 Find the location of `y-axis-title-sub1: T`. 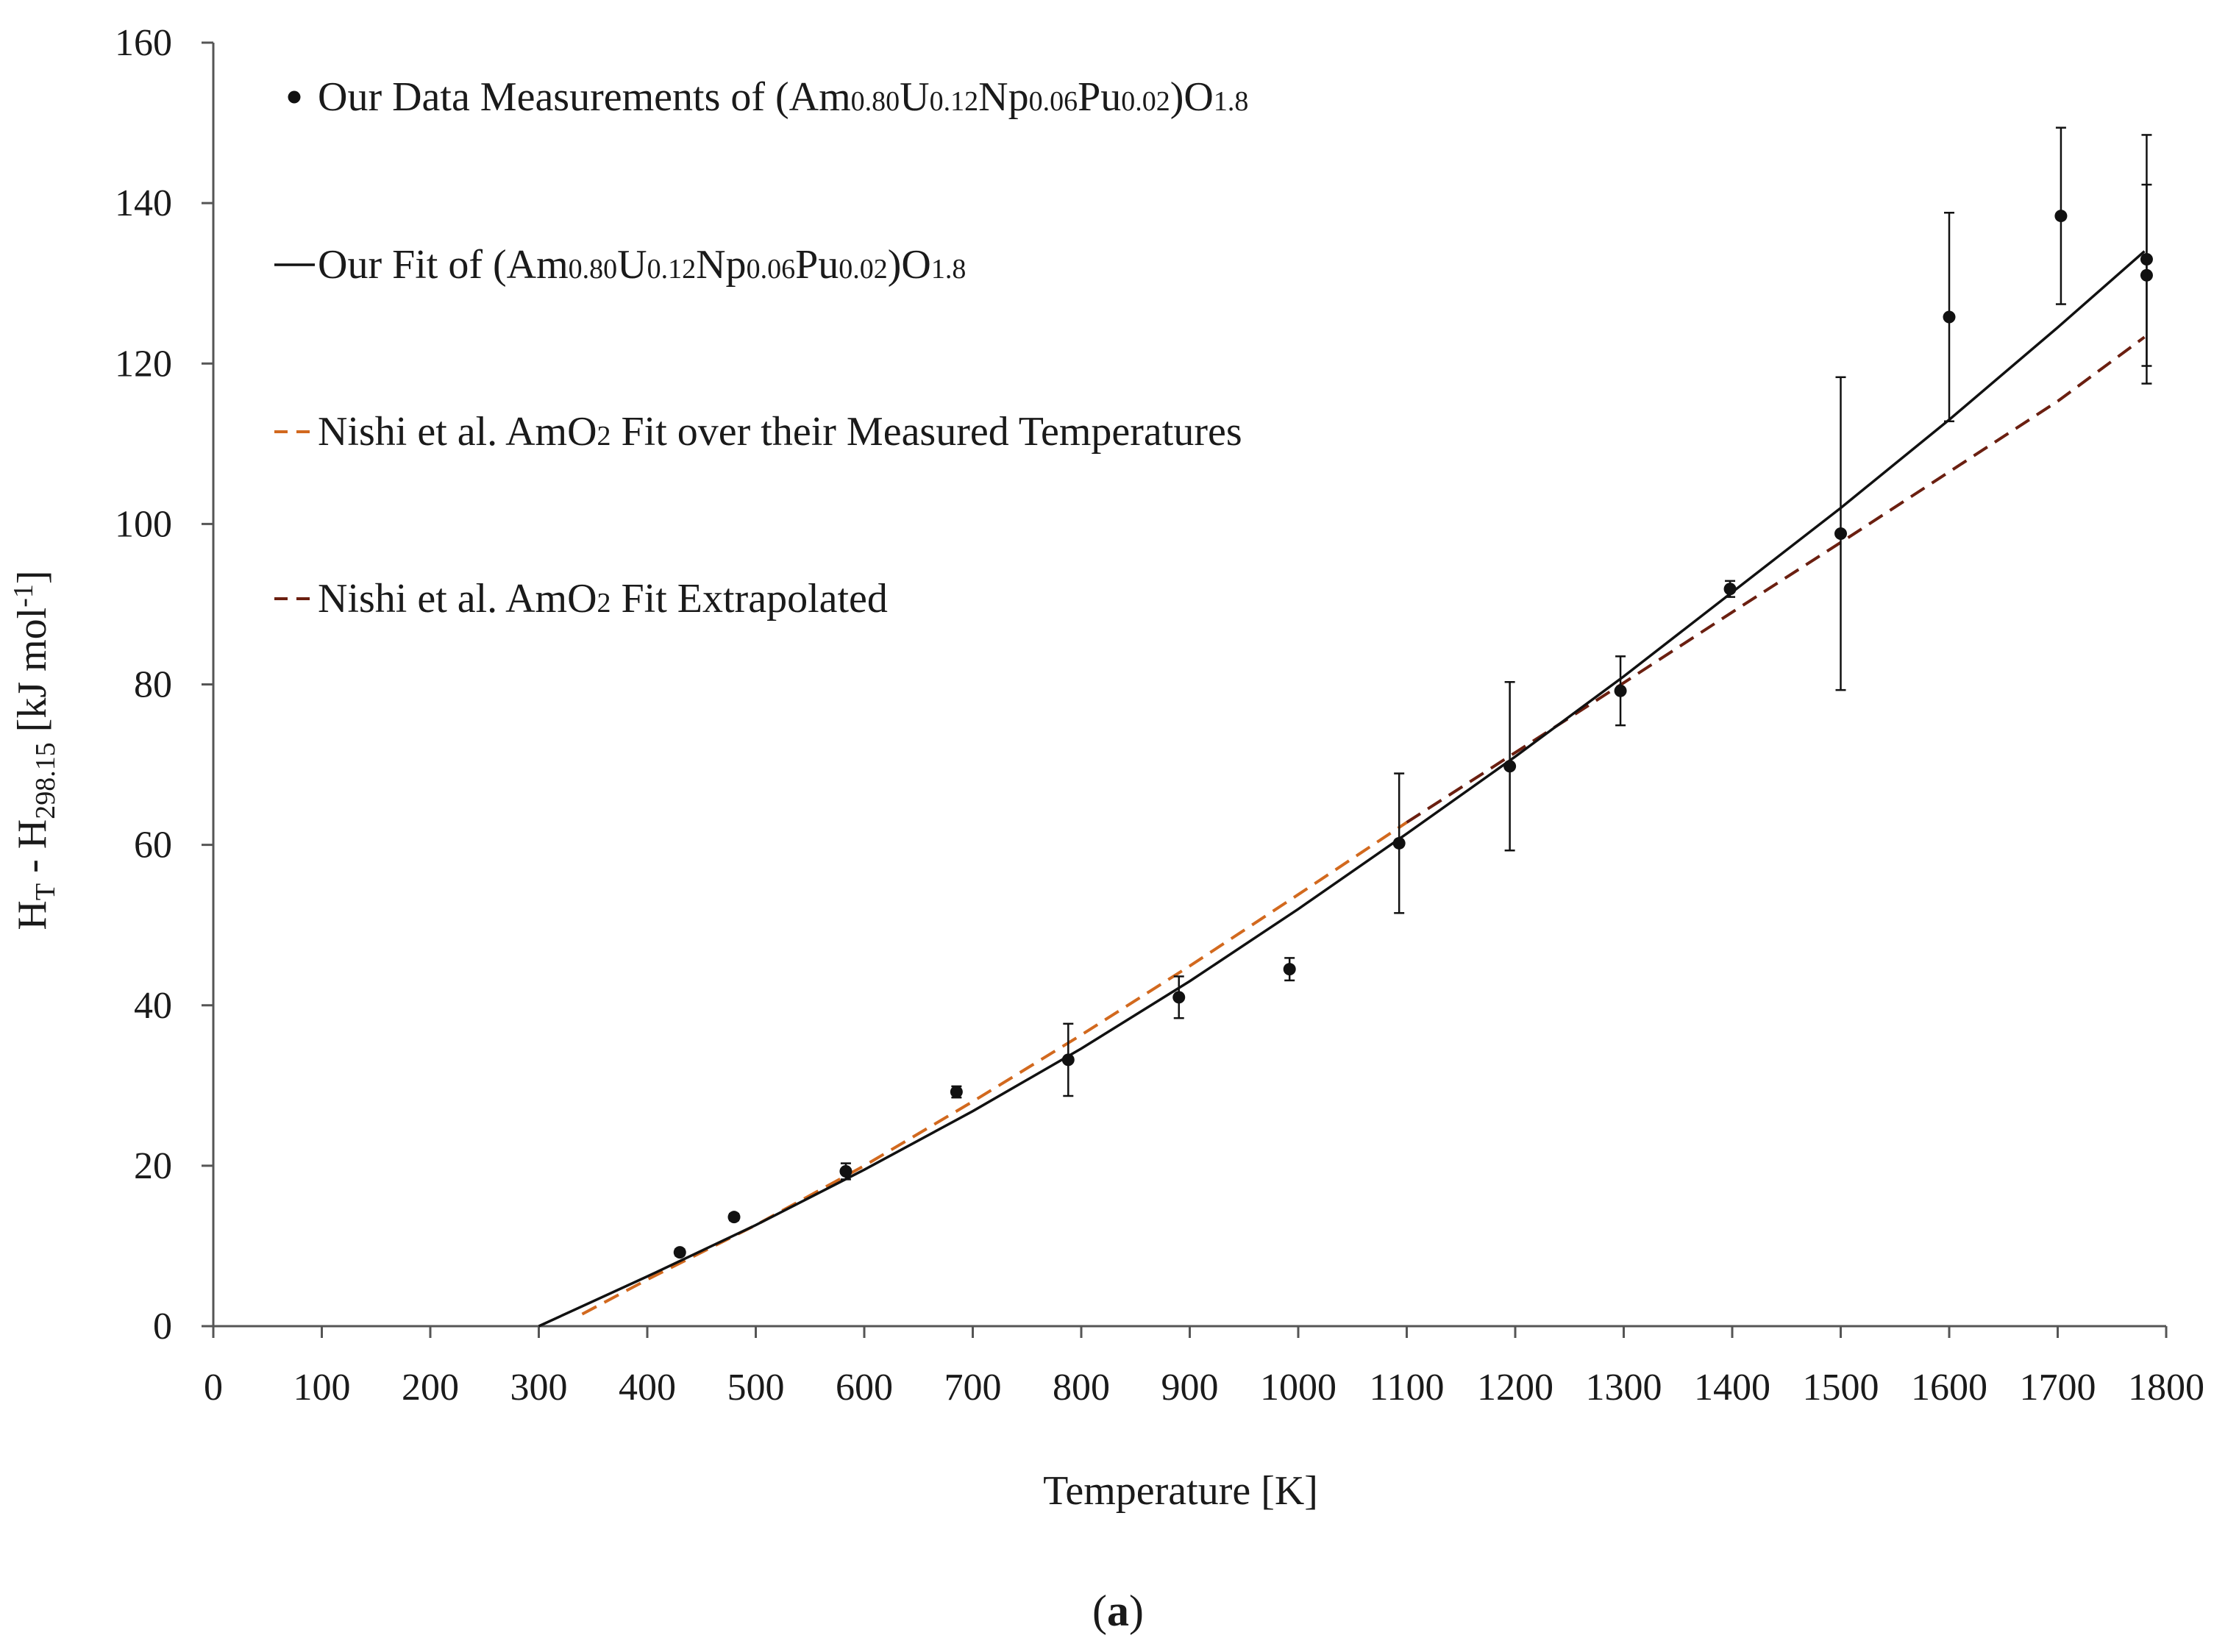

y-axis-title-sub1: T is located at coordinates (45, 892).